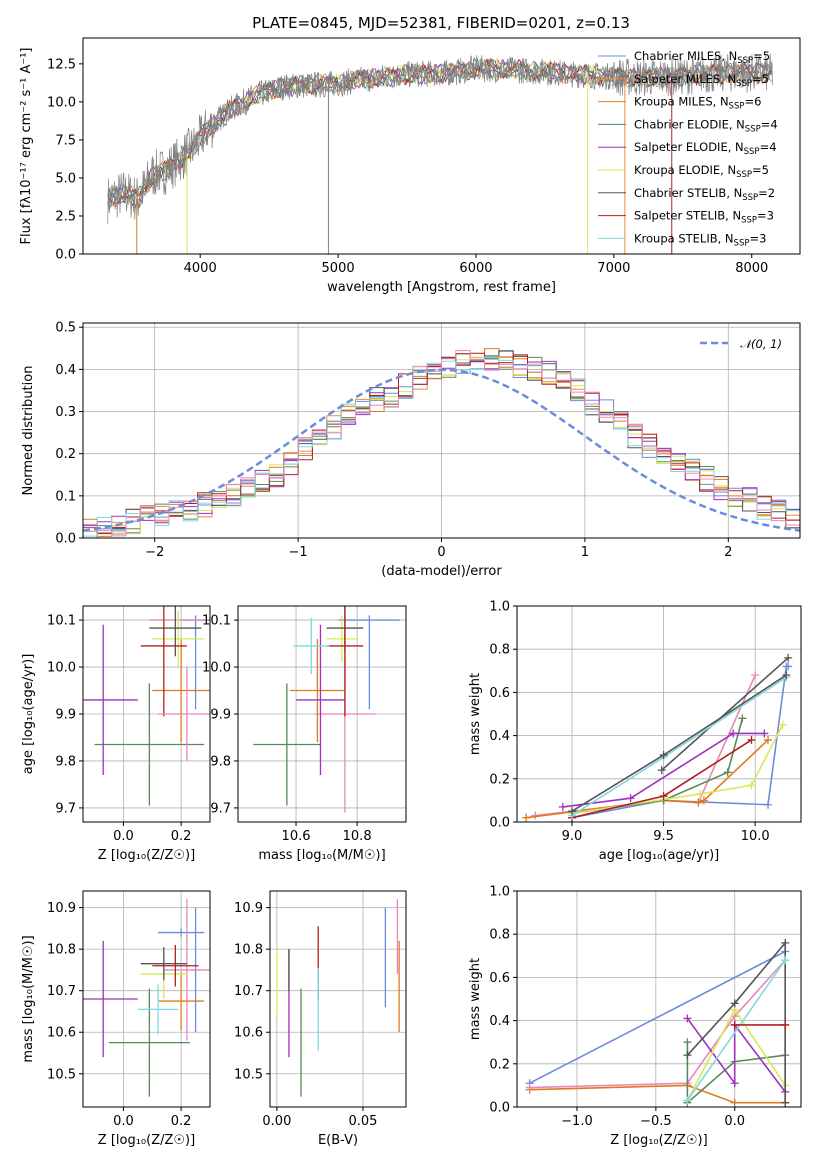 The image size is (819, 1170). I want to click on model-line-salpeter_elodie, so click(440, 134).